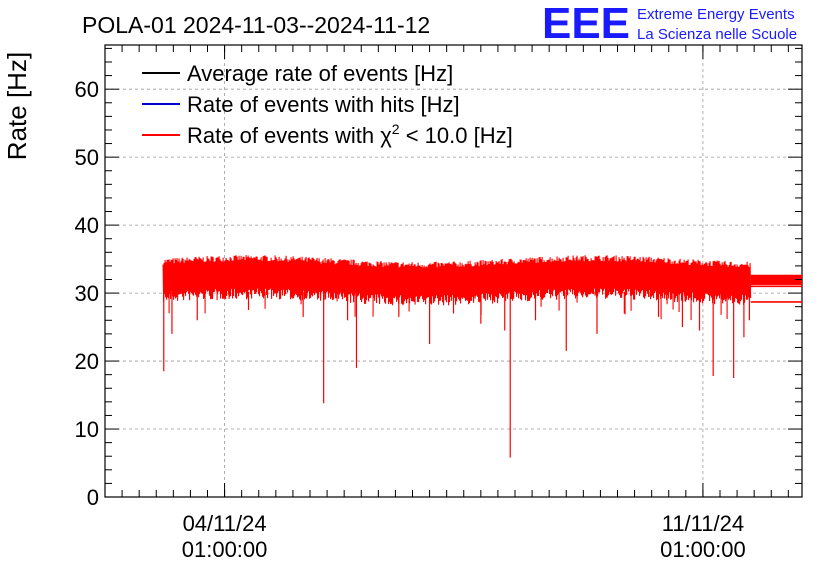 Image resolution: width=836 pixels, height=572 pixels. I want to click on legend-label-hits: Rate of events with hits [Hz], so click(323, 104).